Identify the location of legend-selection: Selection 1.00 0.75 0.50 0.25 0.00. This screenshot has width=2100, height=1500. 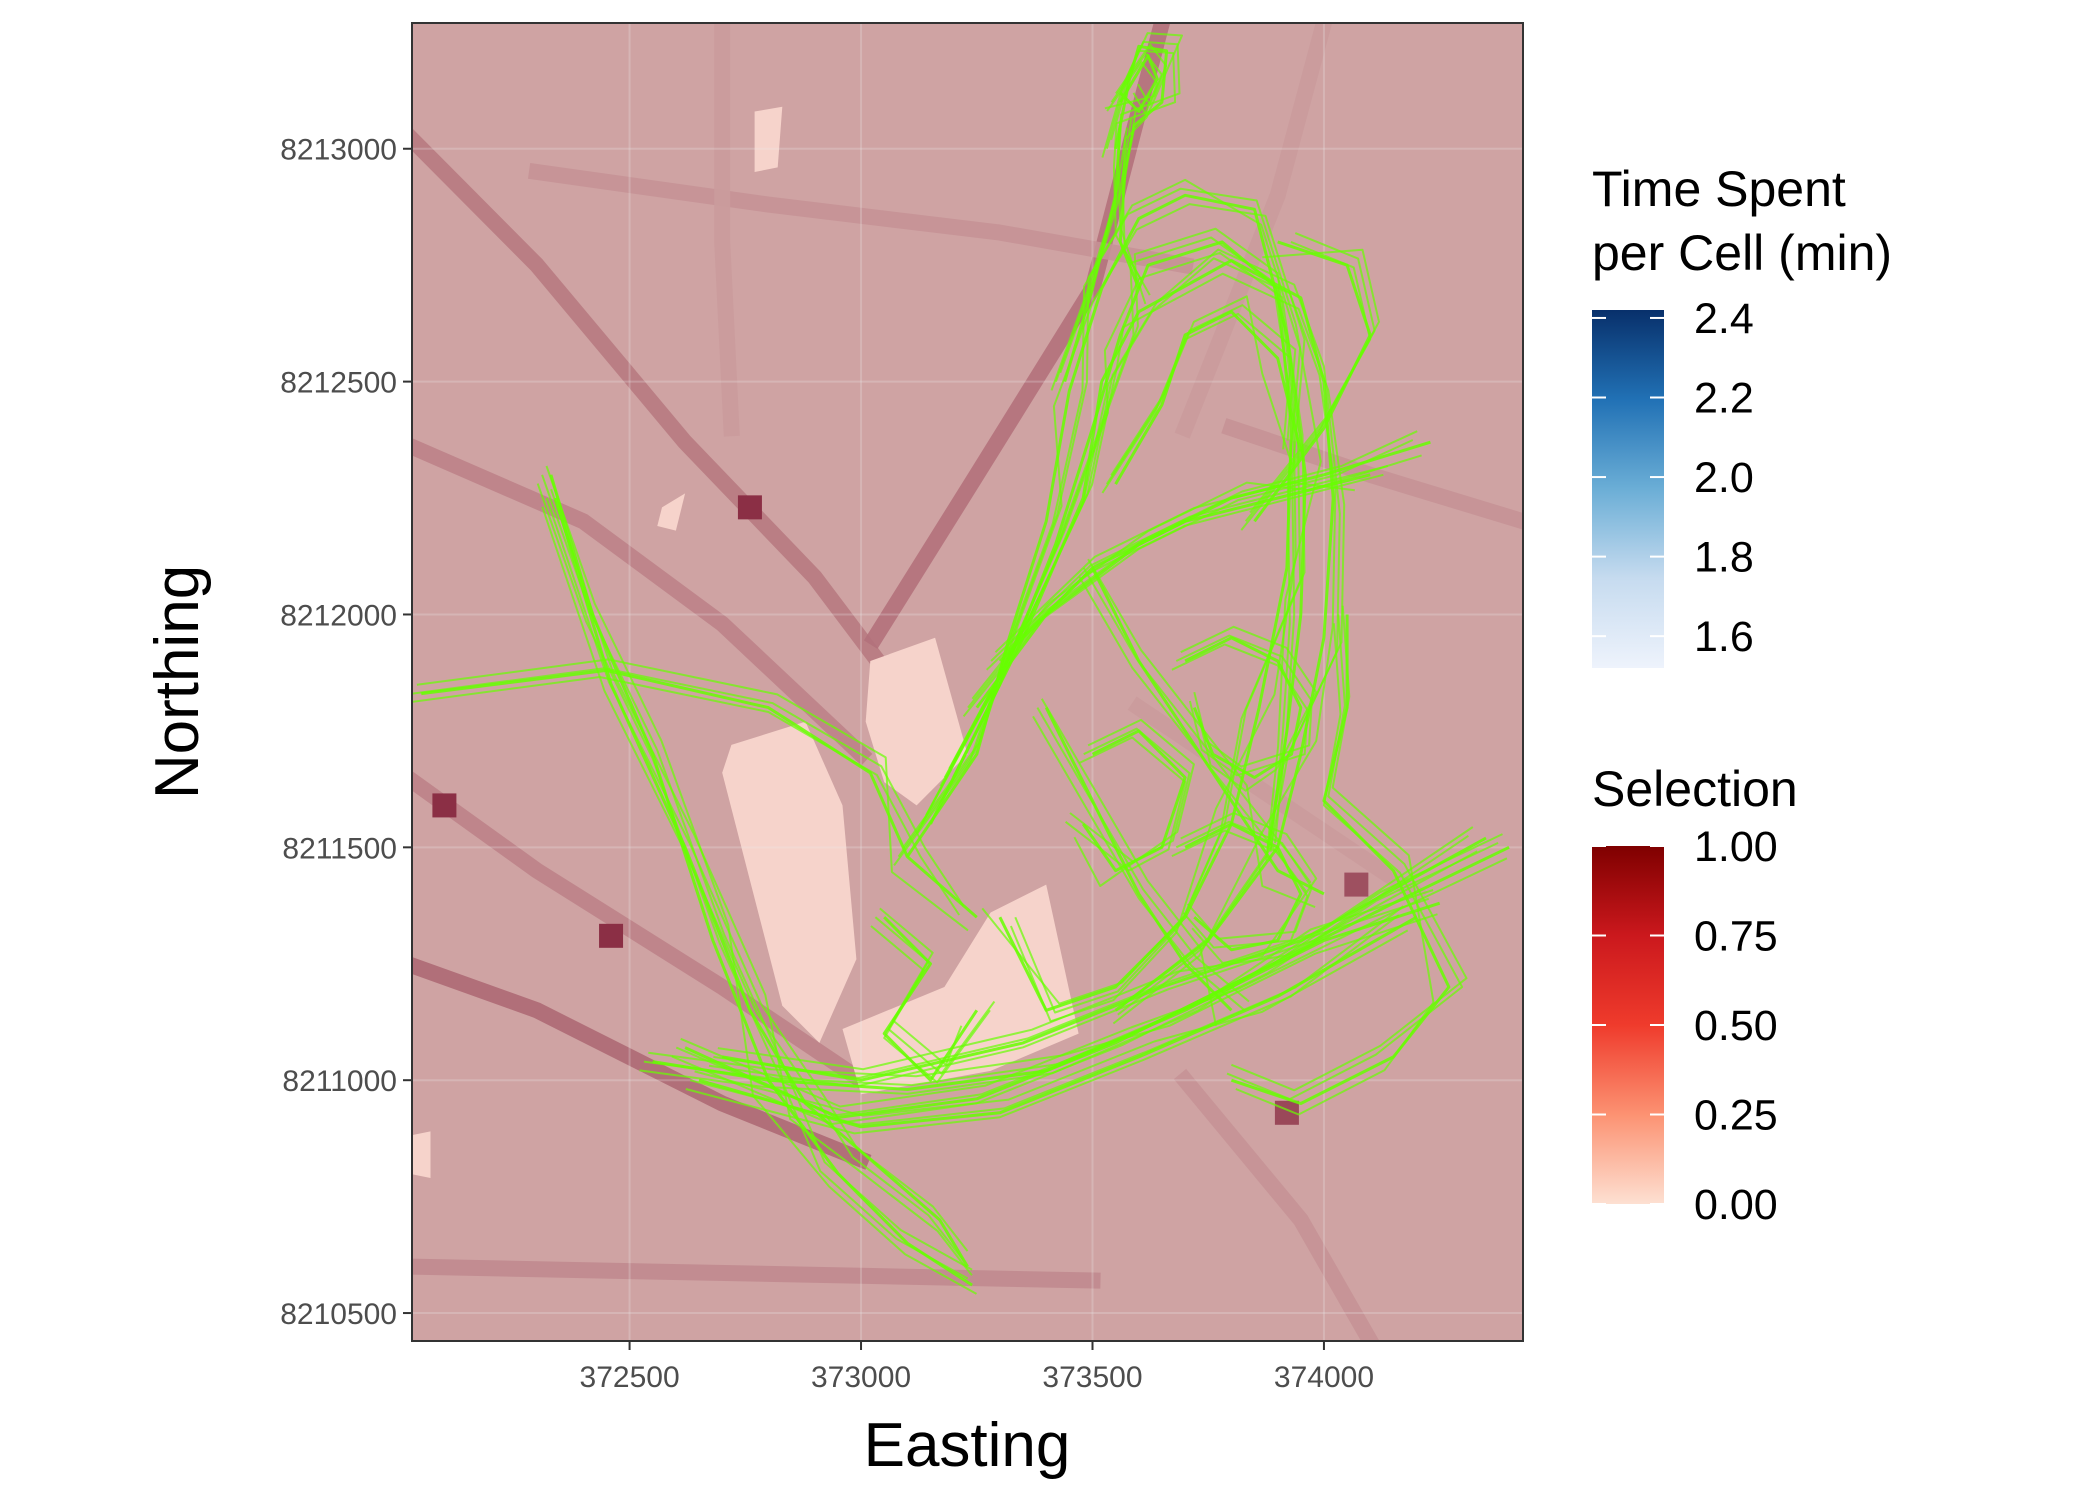
(1695, 995).